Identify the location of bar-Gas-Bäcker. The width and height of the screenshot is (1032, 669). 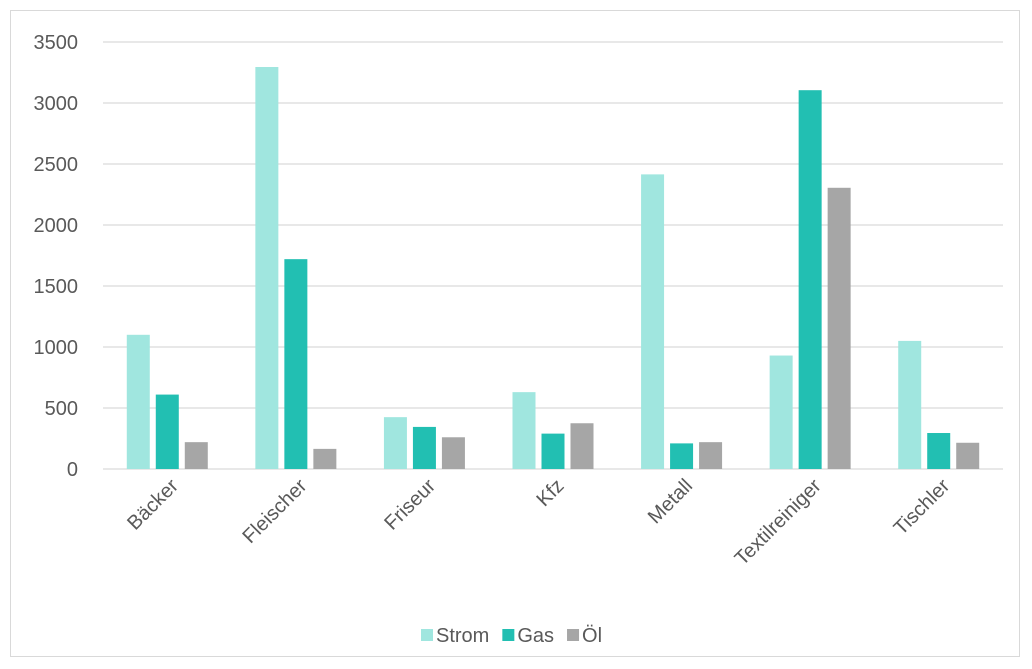
(167, 431).